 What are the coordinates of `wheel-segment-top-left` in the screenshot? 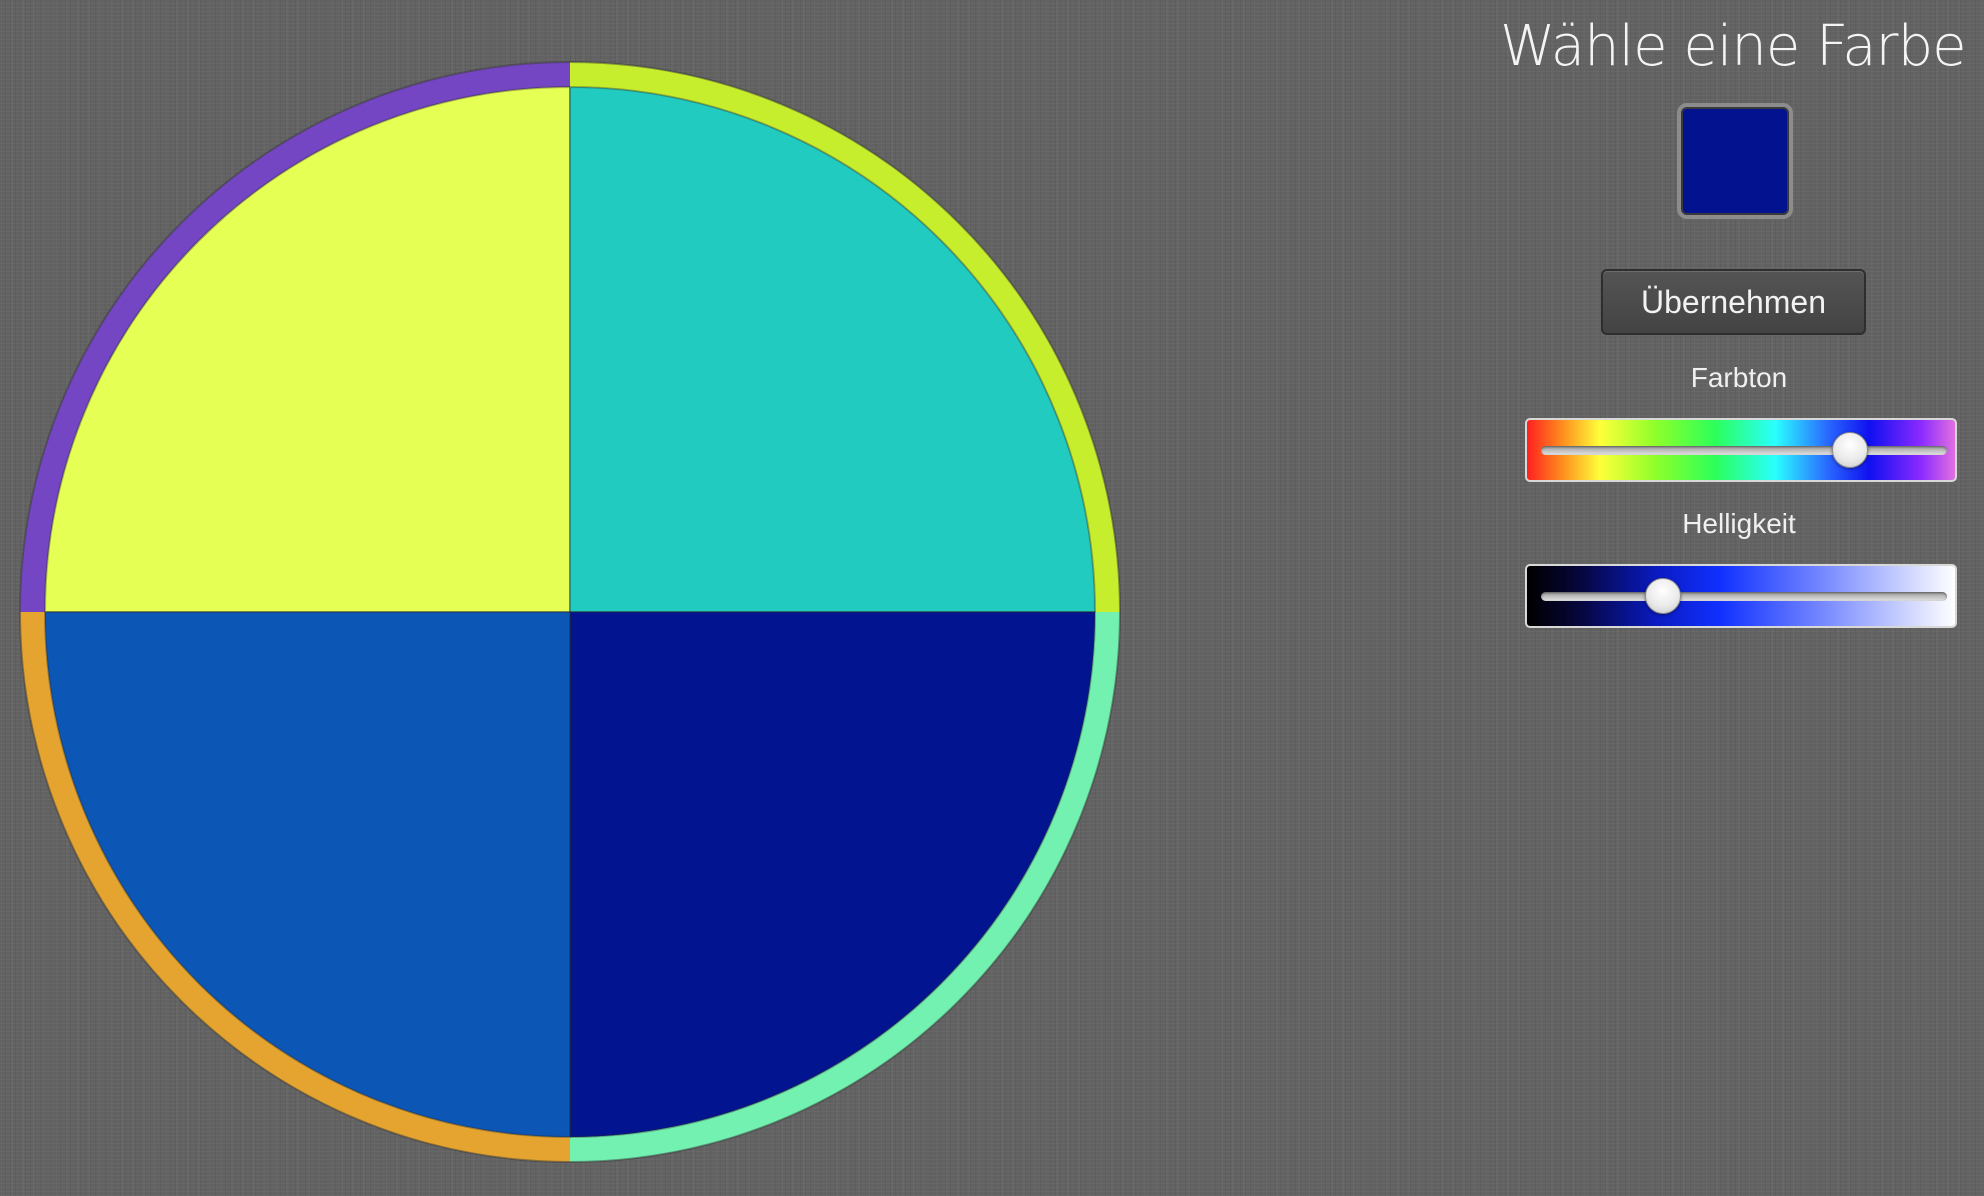 It's located at (307, 349).